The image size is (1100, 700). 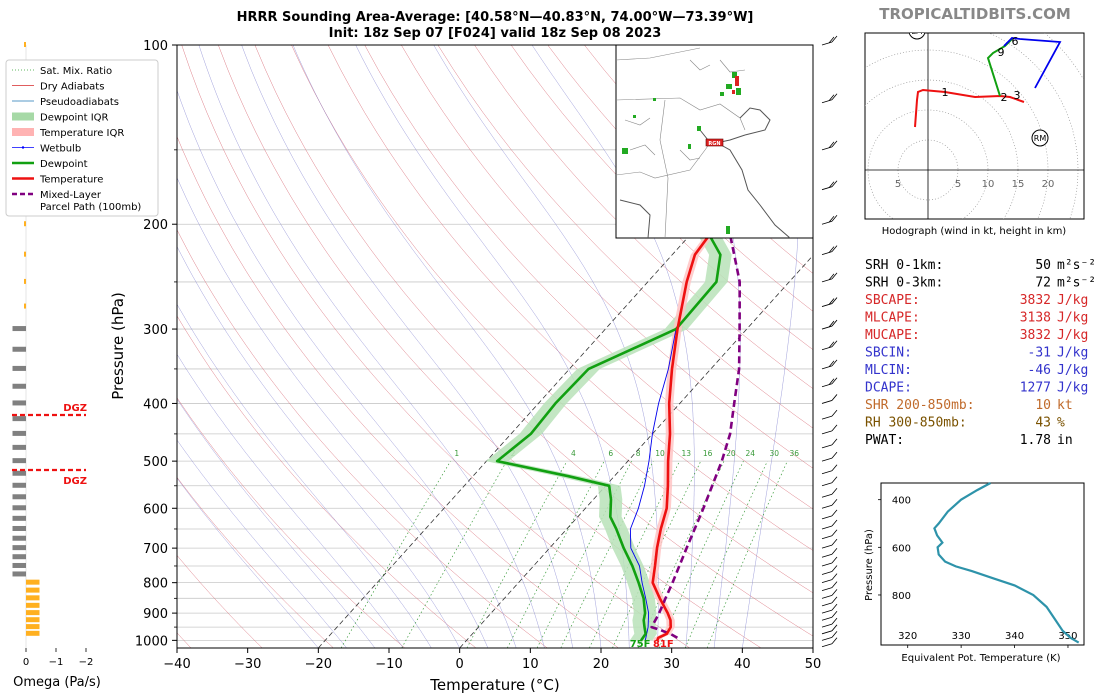 What do you see at coordinates (980, 283) in the screenshot?
I see `index-row: SRH 0-3km: 72 m²s⁻²` at bounding box center [980, 283].